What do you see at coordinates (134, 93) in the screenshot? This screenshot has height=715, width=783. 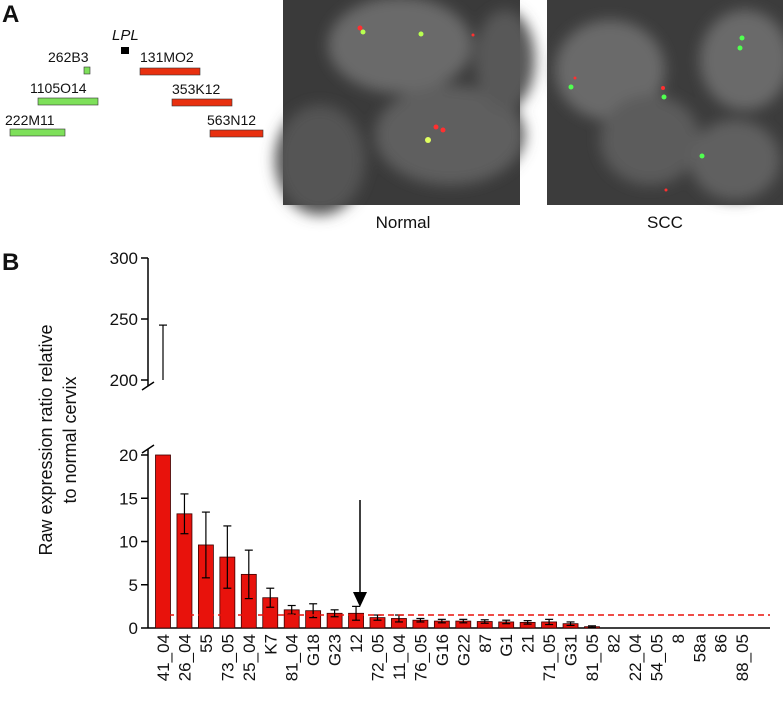 I see `clone-map: 262B3 131MO2 1105O14 353K12 222M11 563N12` at bounding box center [134, 93].